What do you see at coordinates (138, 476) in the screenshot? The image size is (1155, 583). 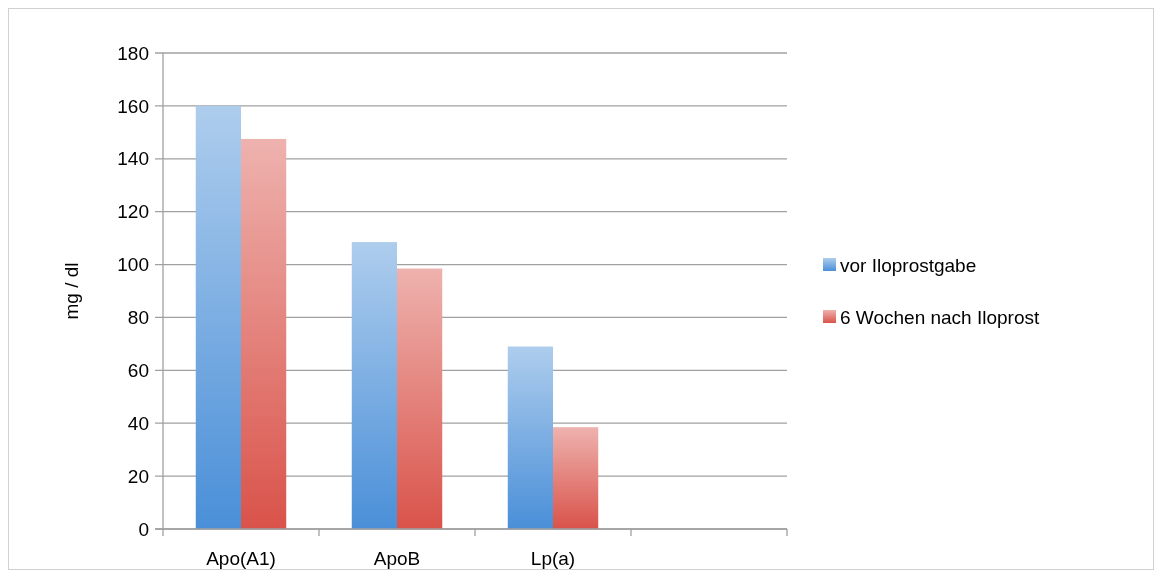 I see `y-tick-label: 20` at bounding box center [138, 476].